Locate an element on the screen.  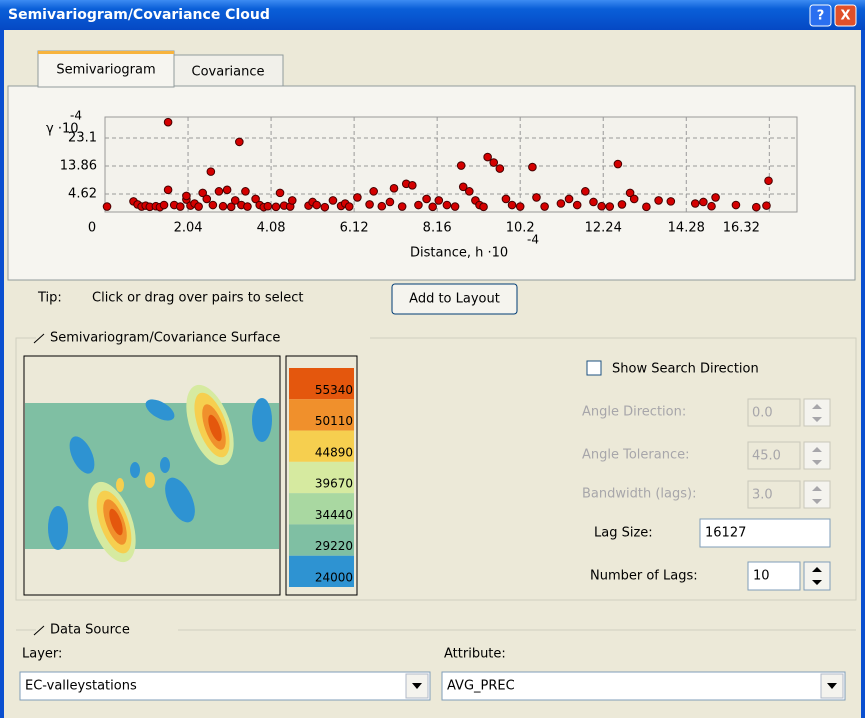
help-icon: ? is located at coordinates (821, 16).